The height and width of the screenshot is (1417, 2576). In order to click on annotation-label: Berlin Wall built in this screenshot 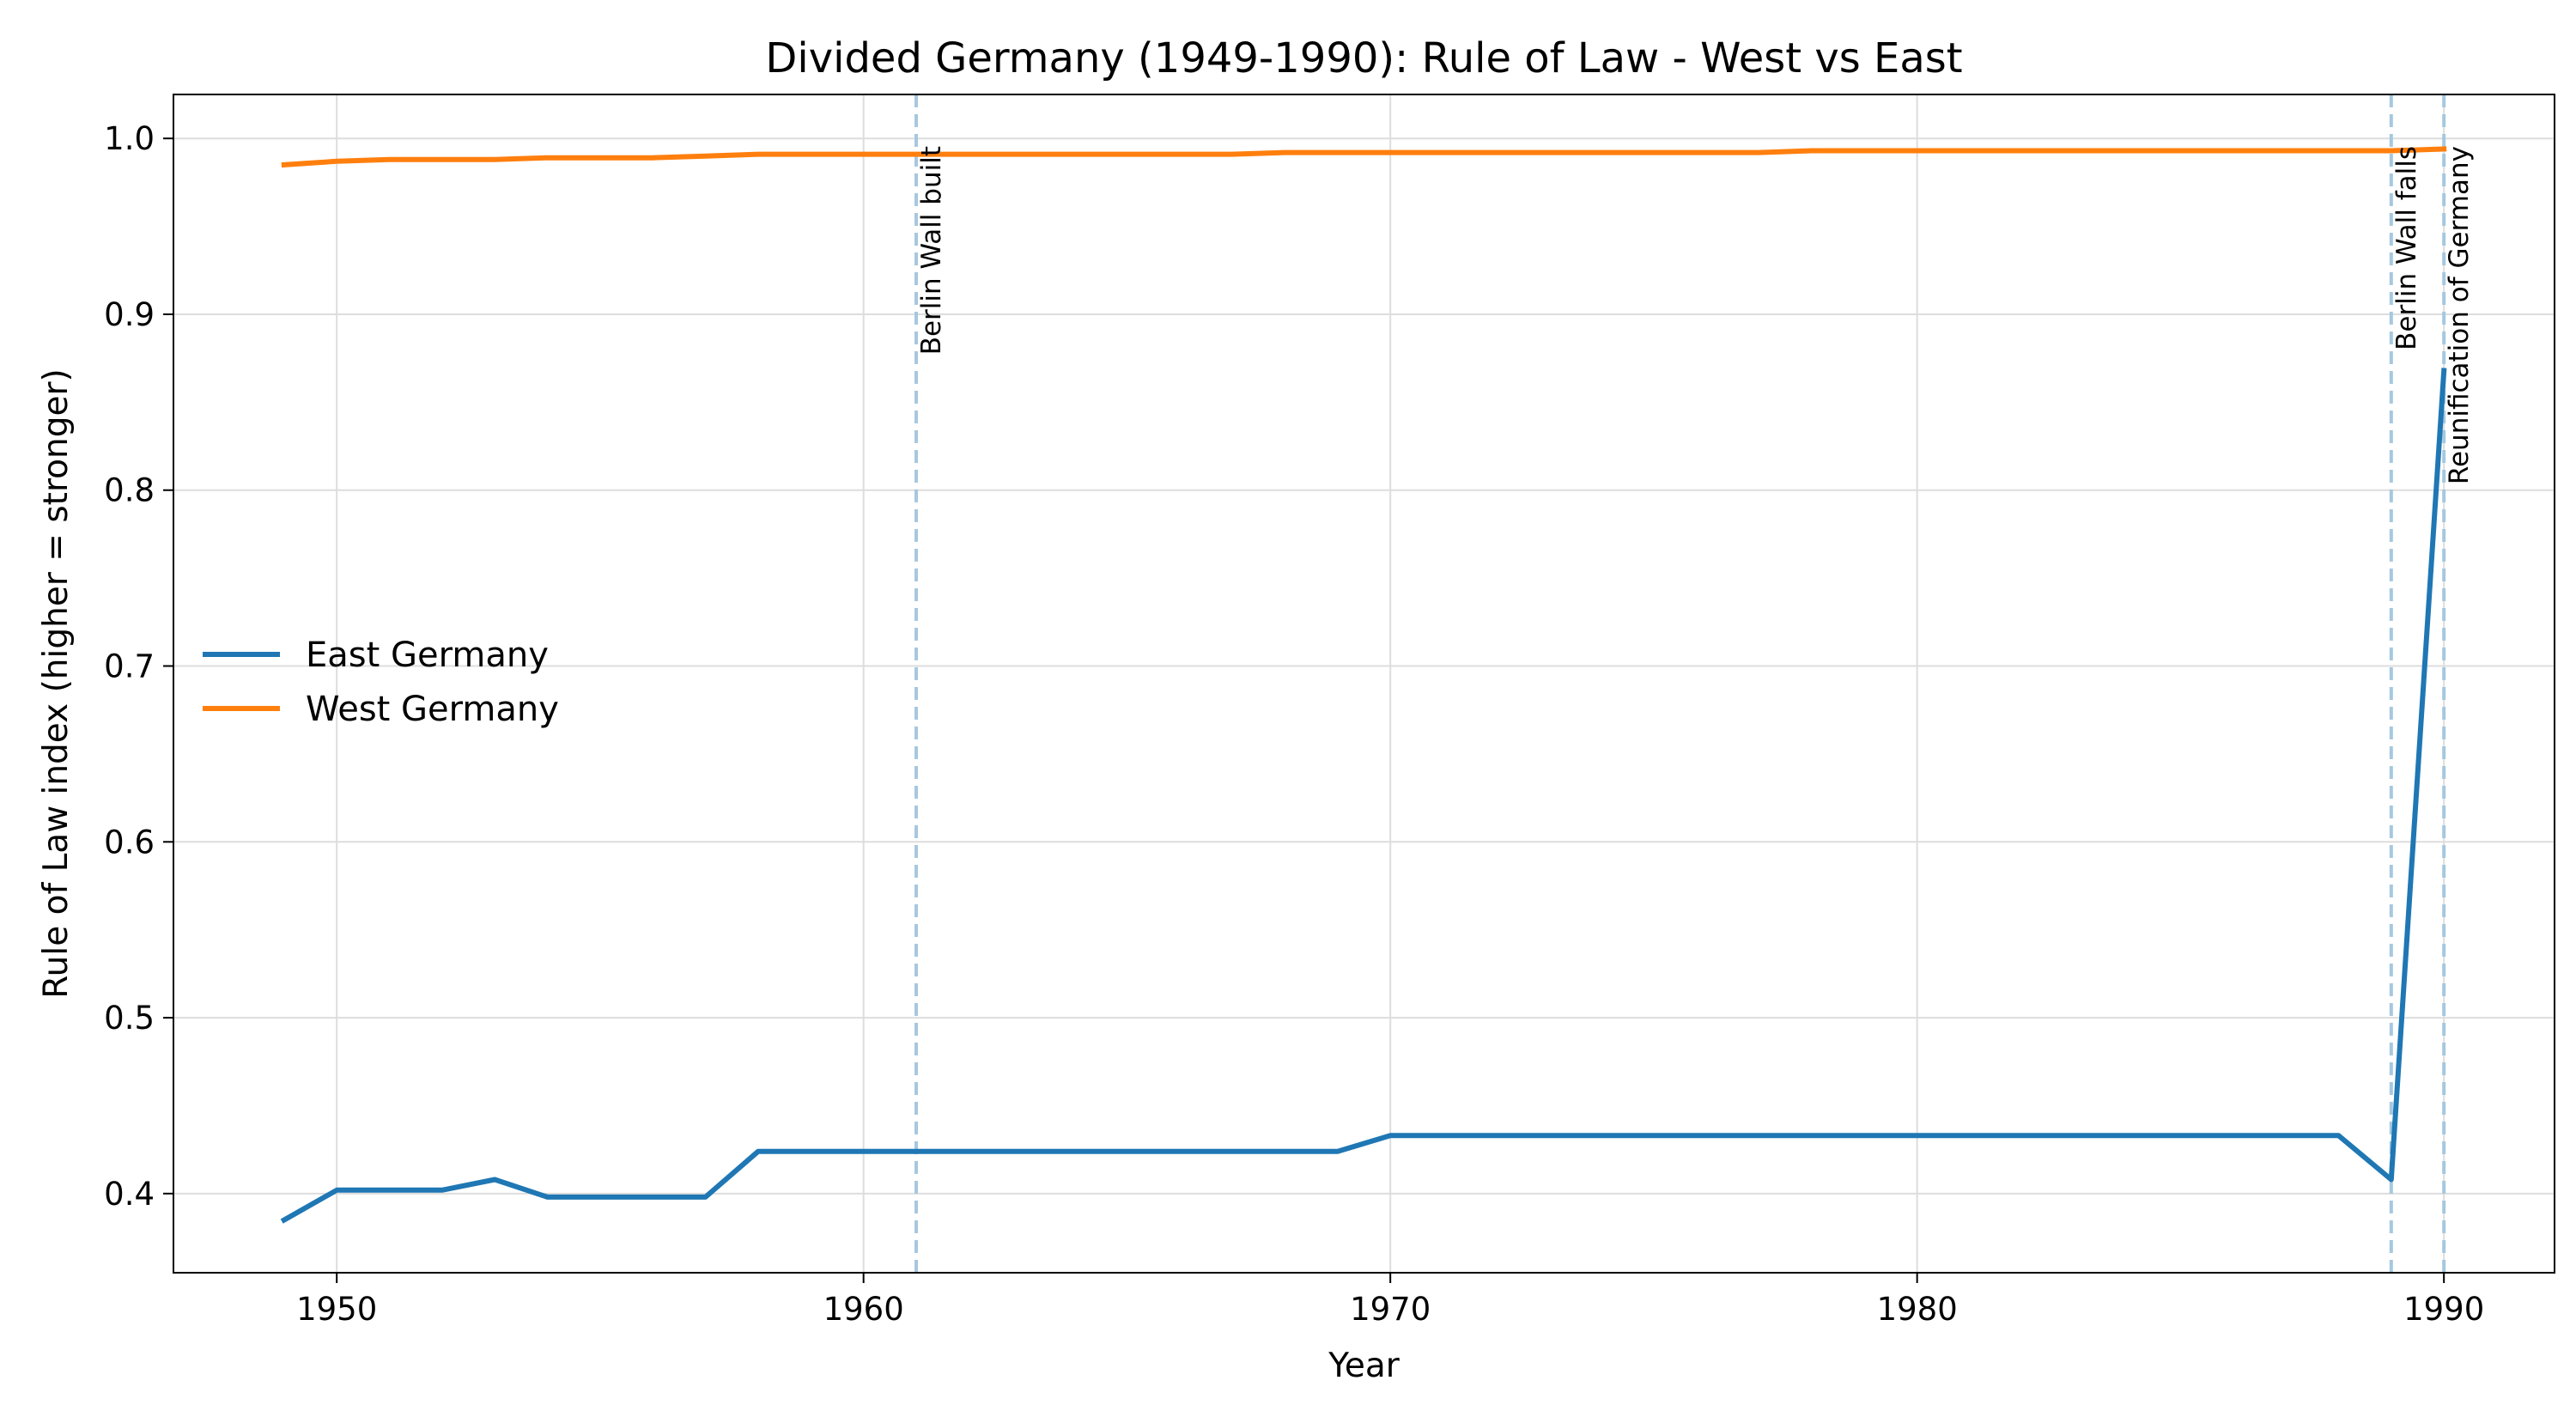, I will do `click(932, 250)`.